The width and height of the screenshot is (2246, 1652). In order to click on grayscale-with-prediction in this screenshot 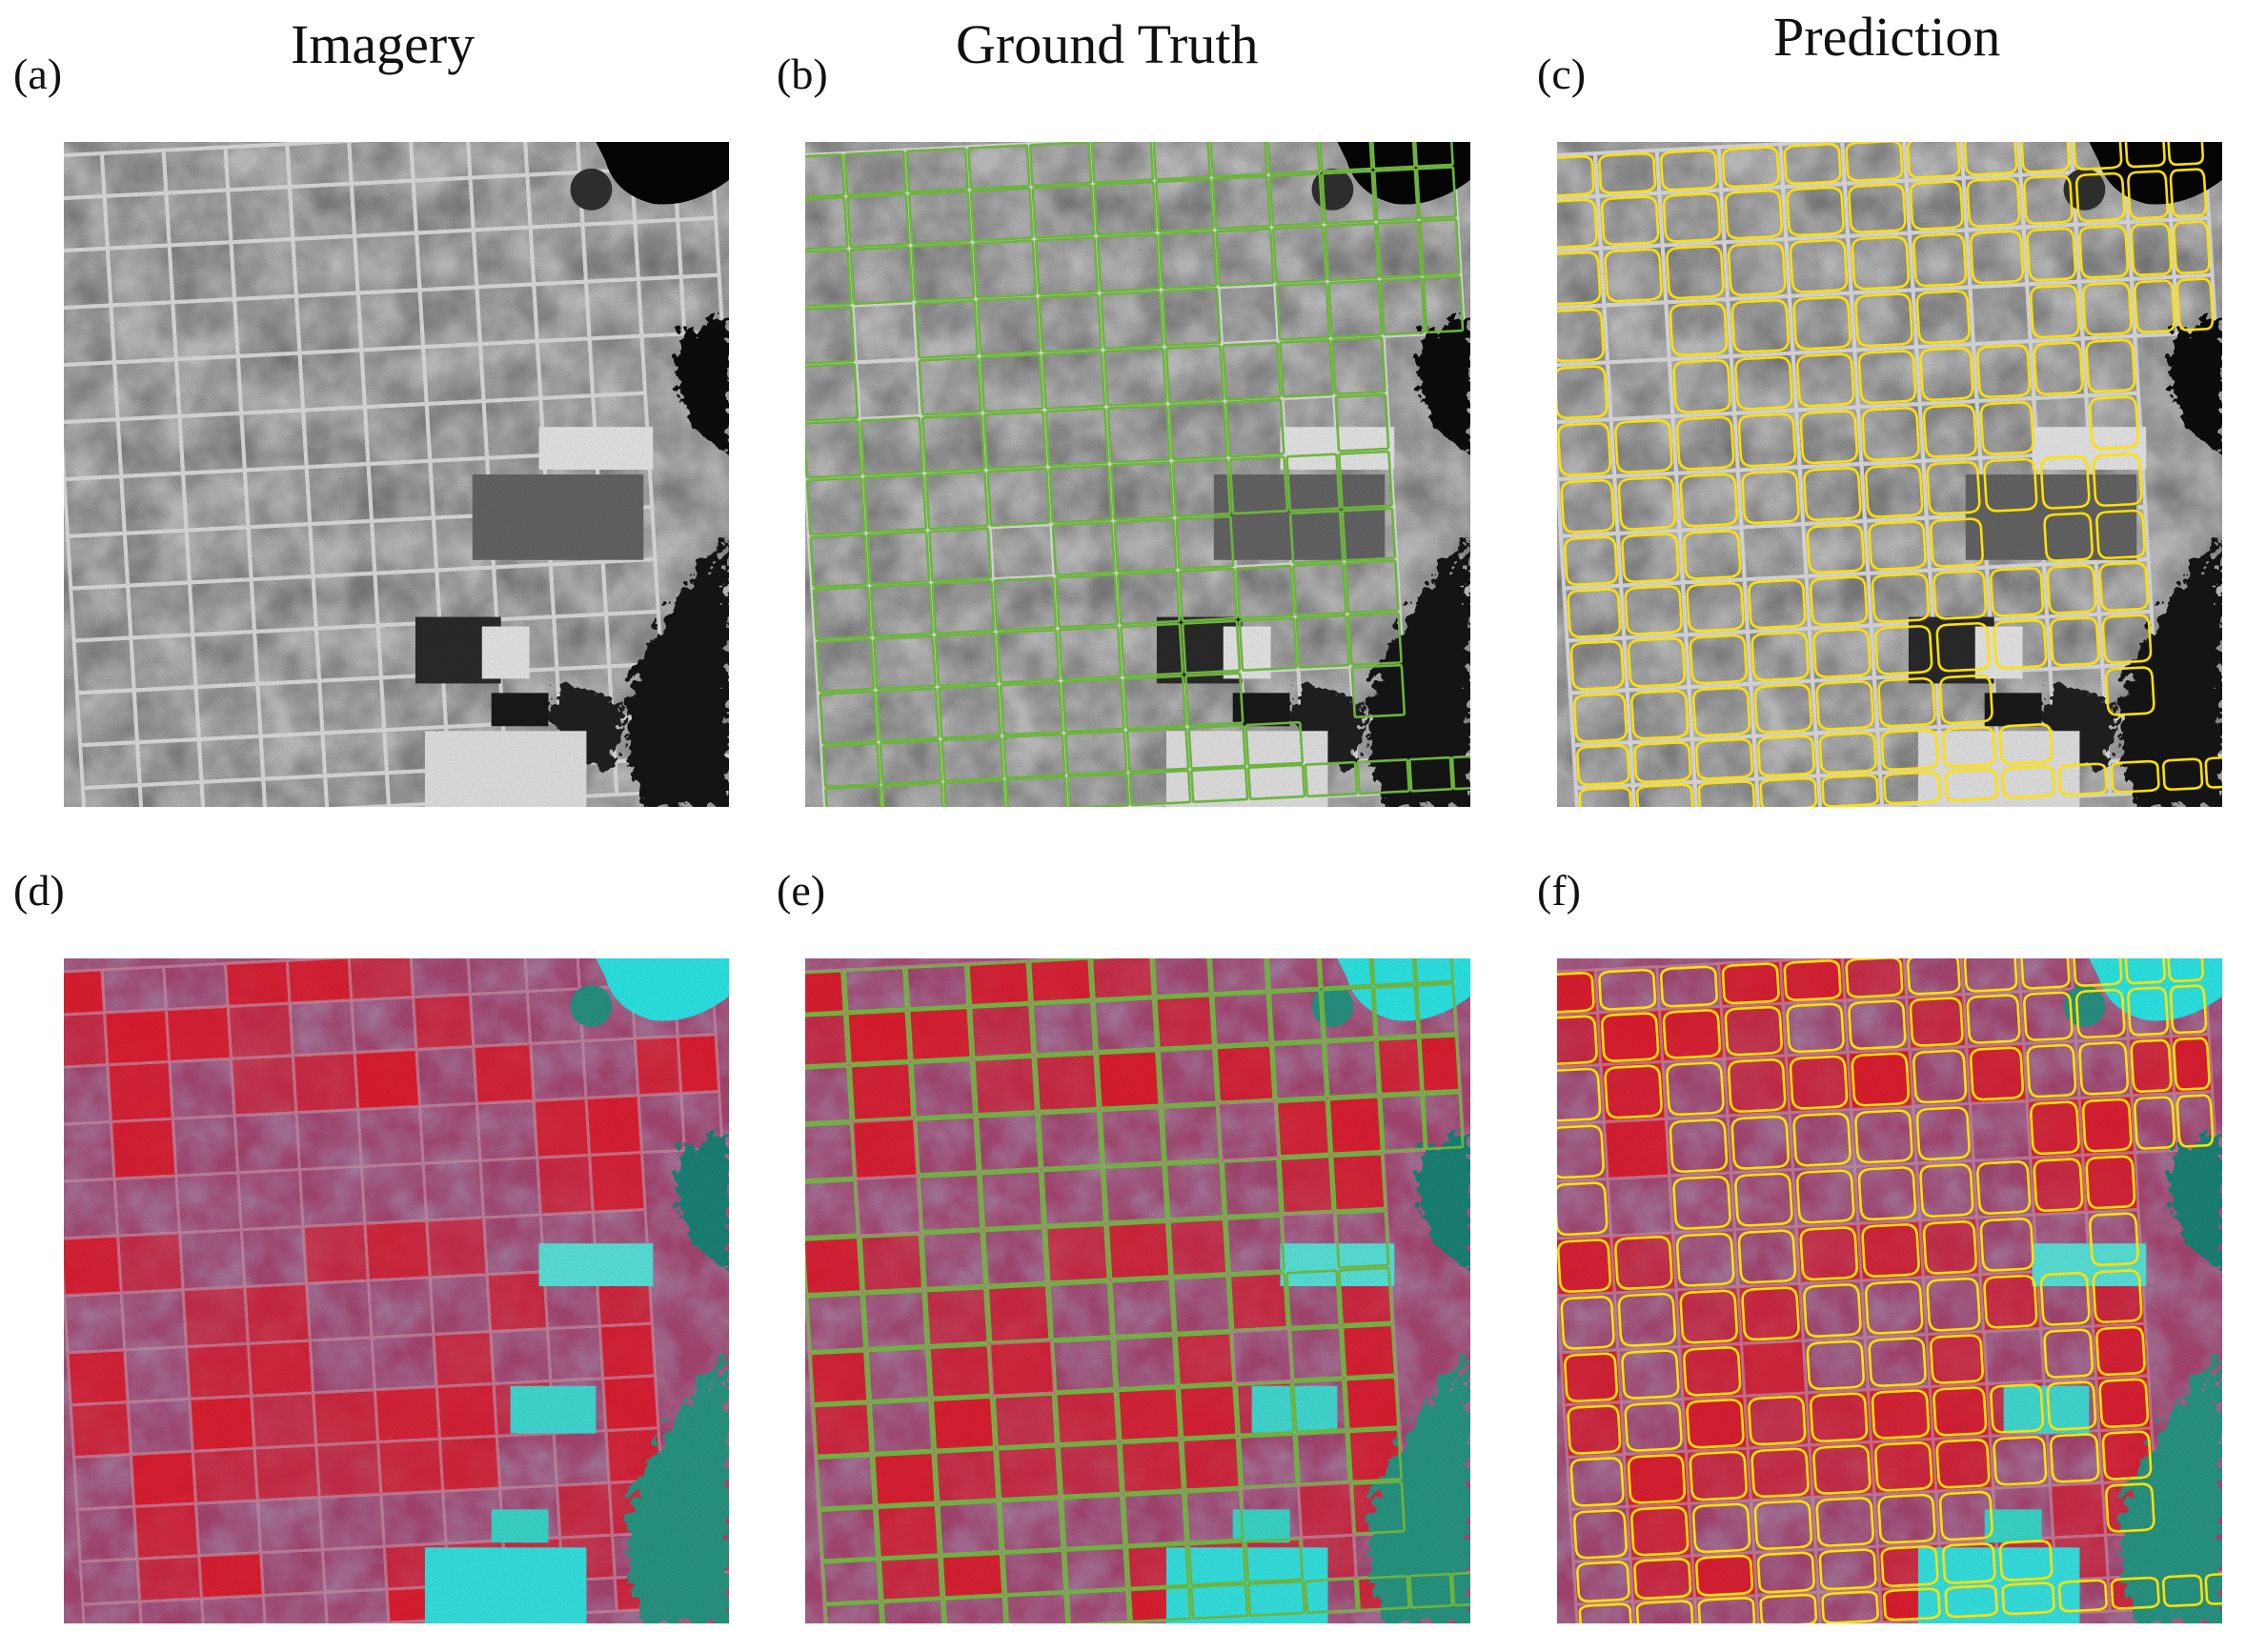, I will do `click(1889, 474)`.